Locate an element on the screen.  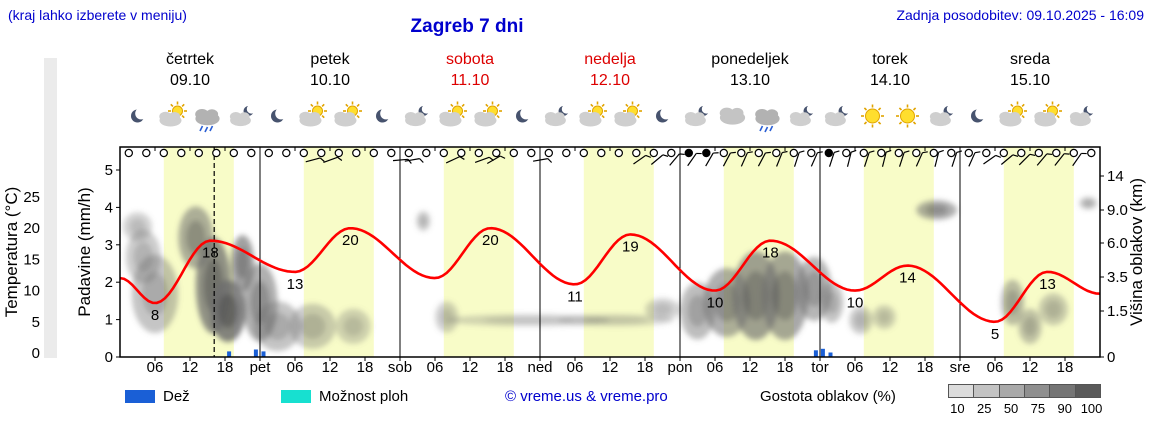
showers-legend-label: Možnost ploh is located at coordinates (364, 396).